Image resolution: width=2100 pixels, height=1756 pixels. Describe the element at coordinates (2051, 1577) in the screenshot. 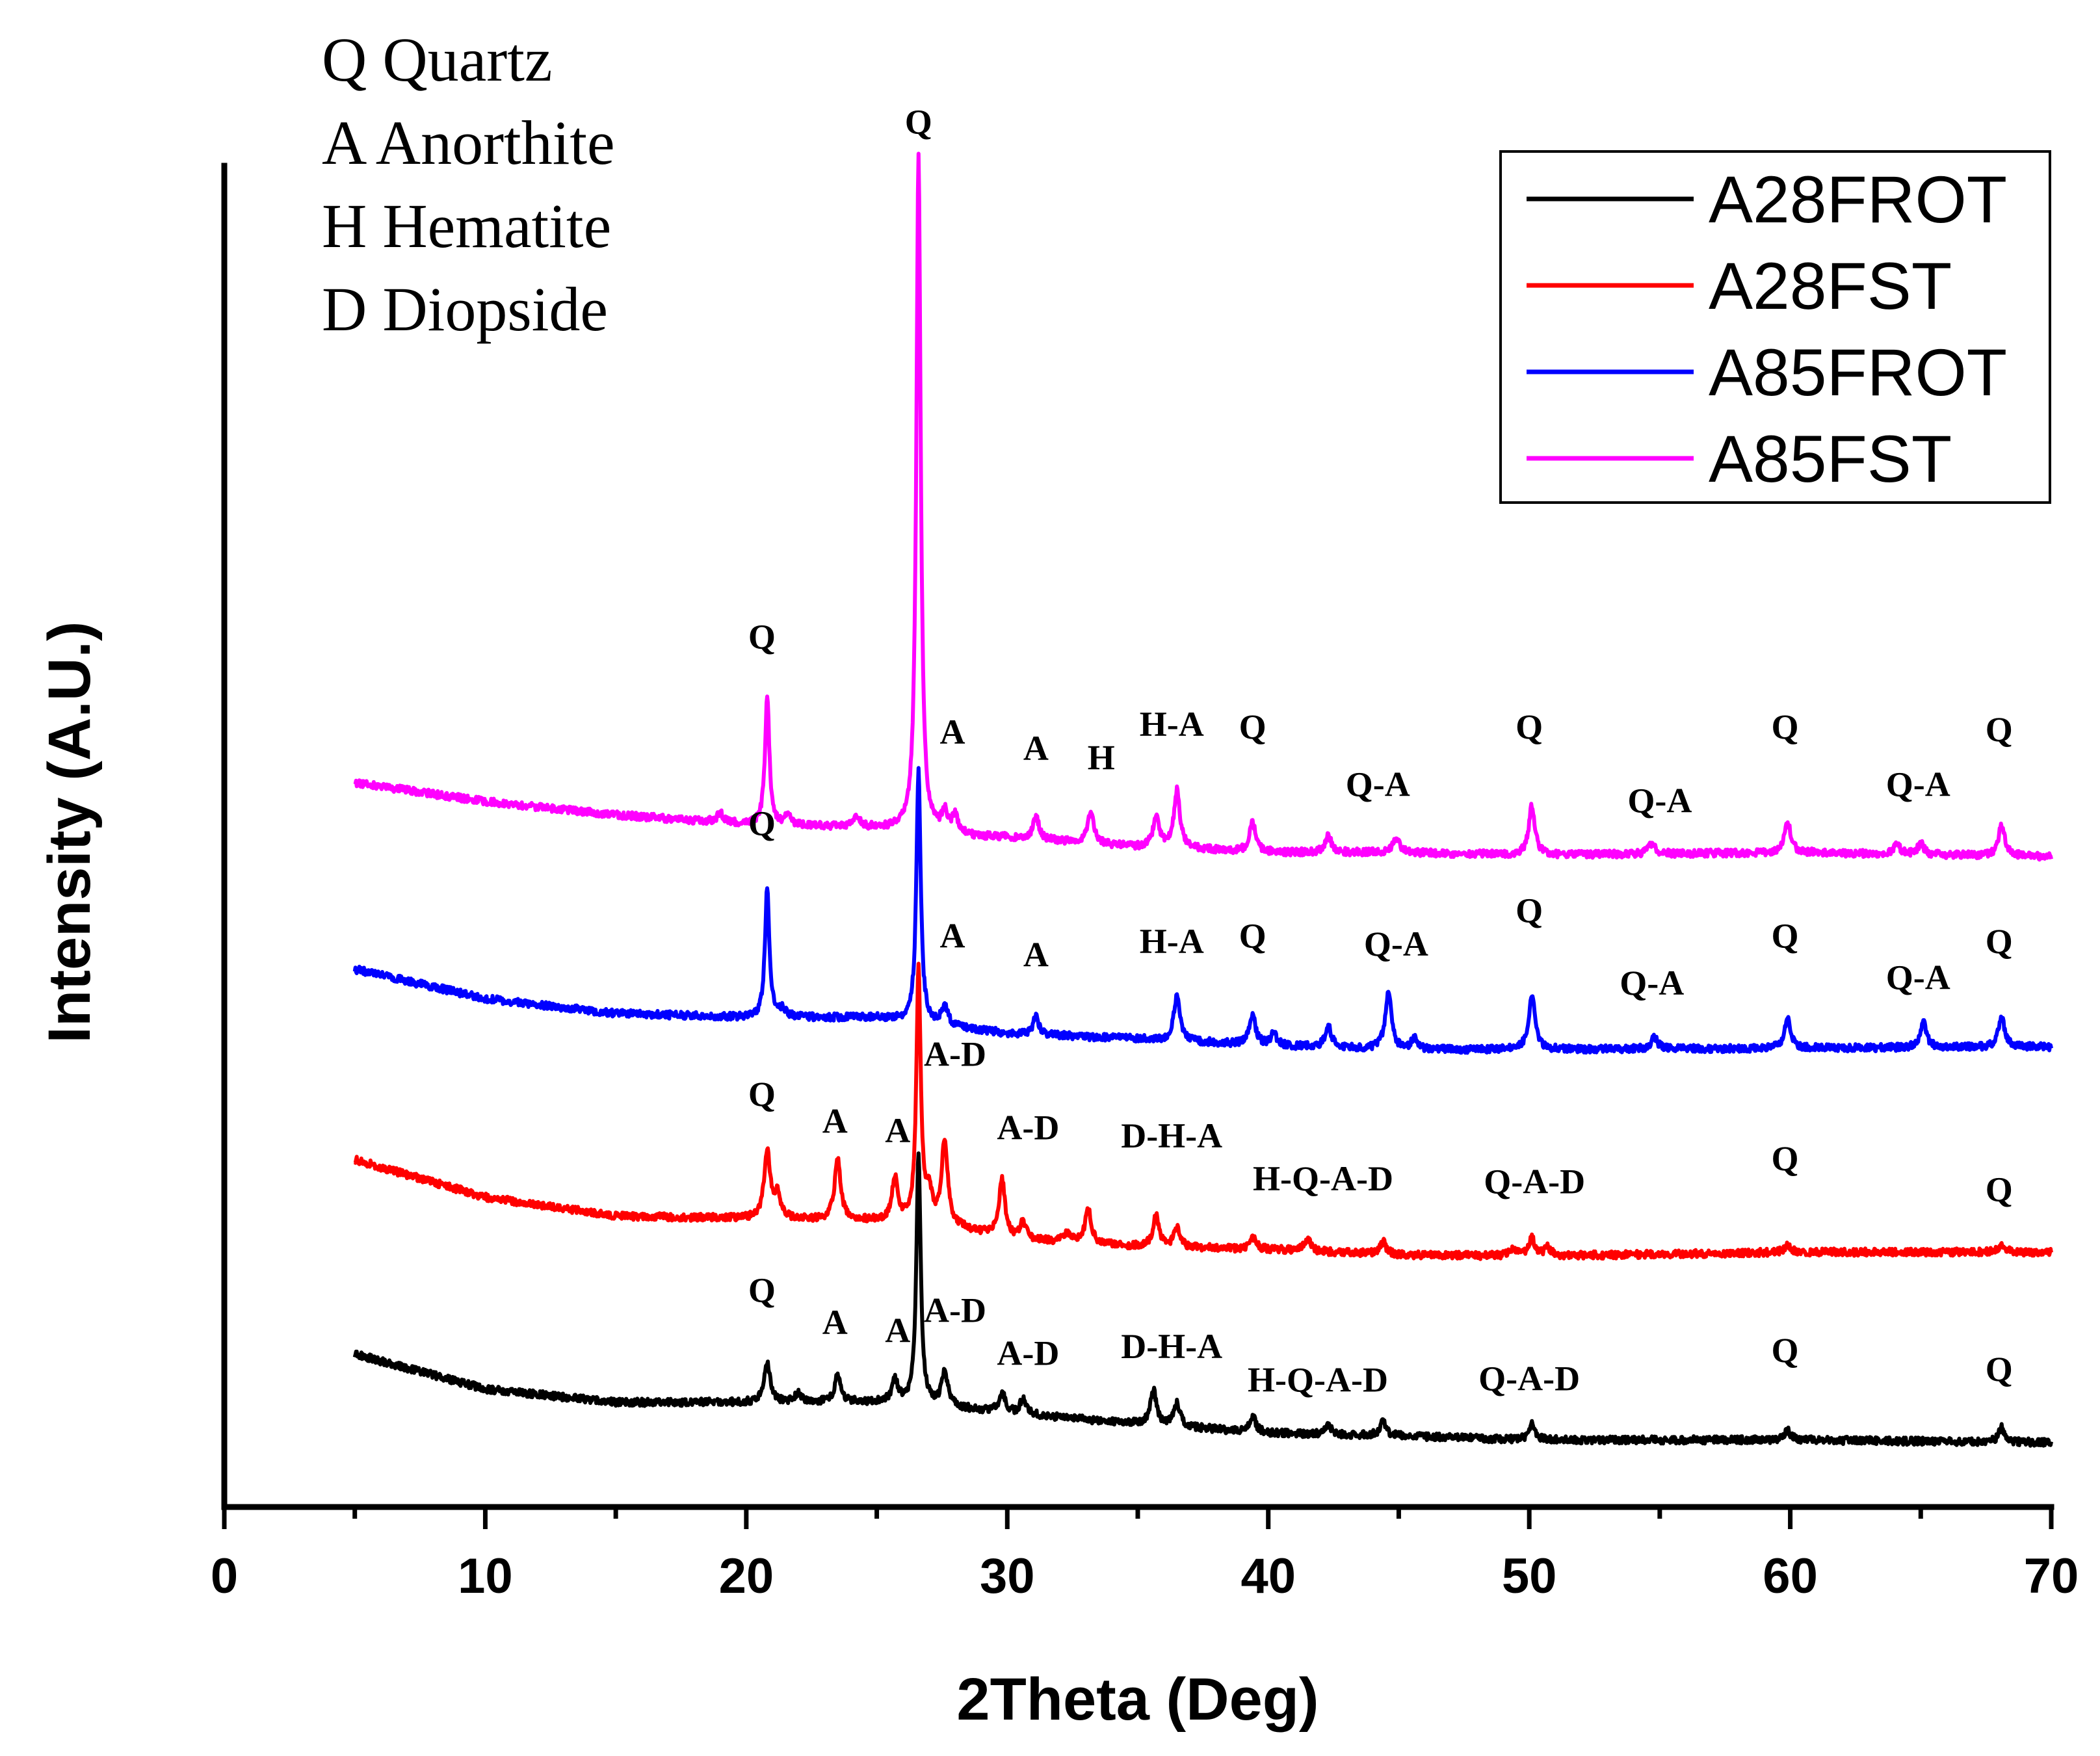

I see `x-tick-label: 70` at that location.